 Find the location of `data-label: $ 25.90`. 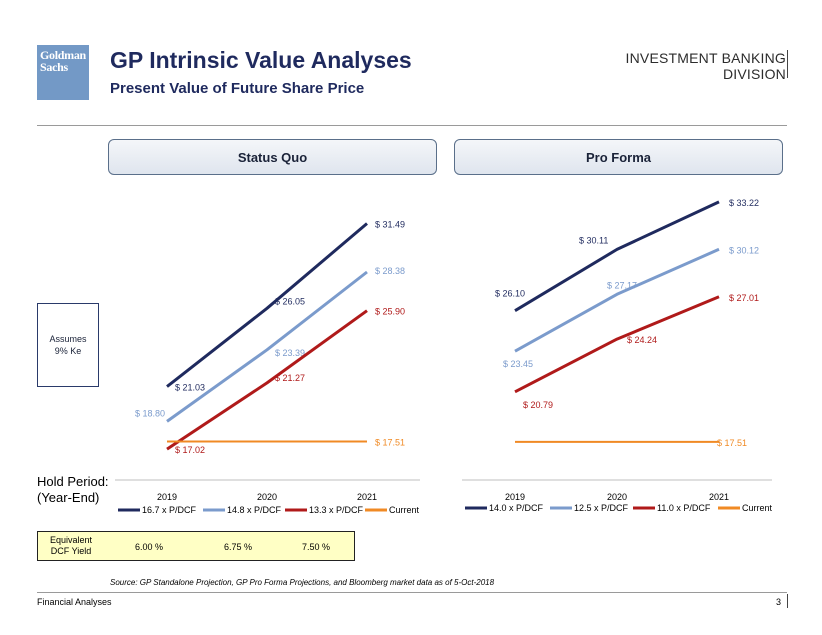

data-label: $ 25.90 is located at coordinates (390, 312).